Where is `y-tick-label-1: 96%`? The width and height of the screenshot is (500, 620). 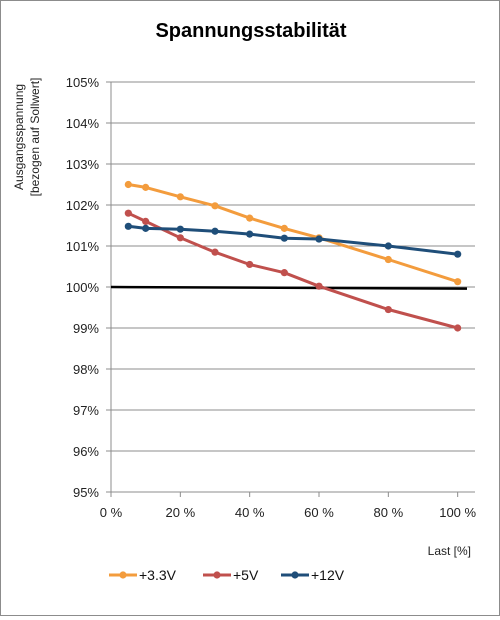 y-tick-label-1: 96% is located at coordinates (86, 451).